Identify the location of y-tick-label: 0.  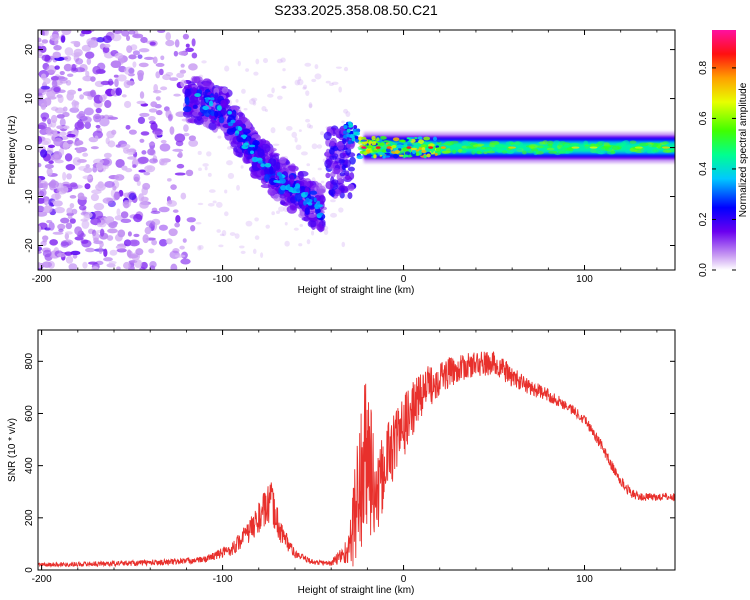
(29, 147).